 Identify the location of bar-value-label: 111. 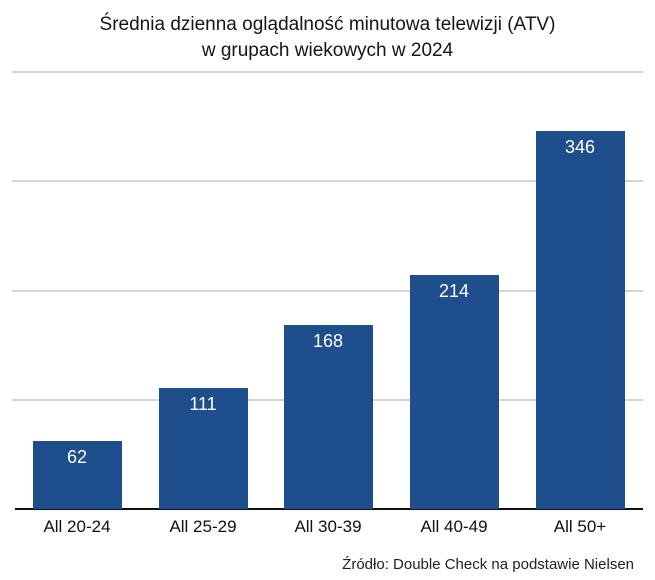
(203, 403).